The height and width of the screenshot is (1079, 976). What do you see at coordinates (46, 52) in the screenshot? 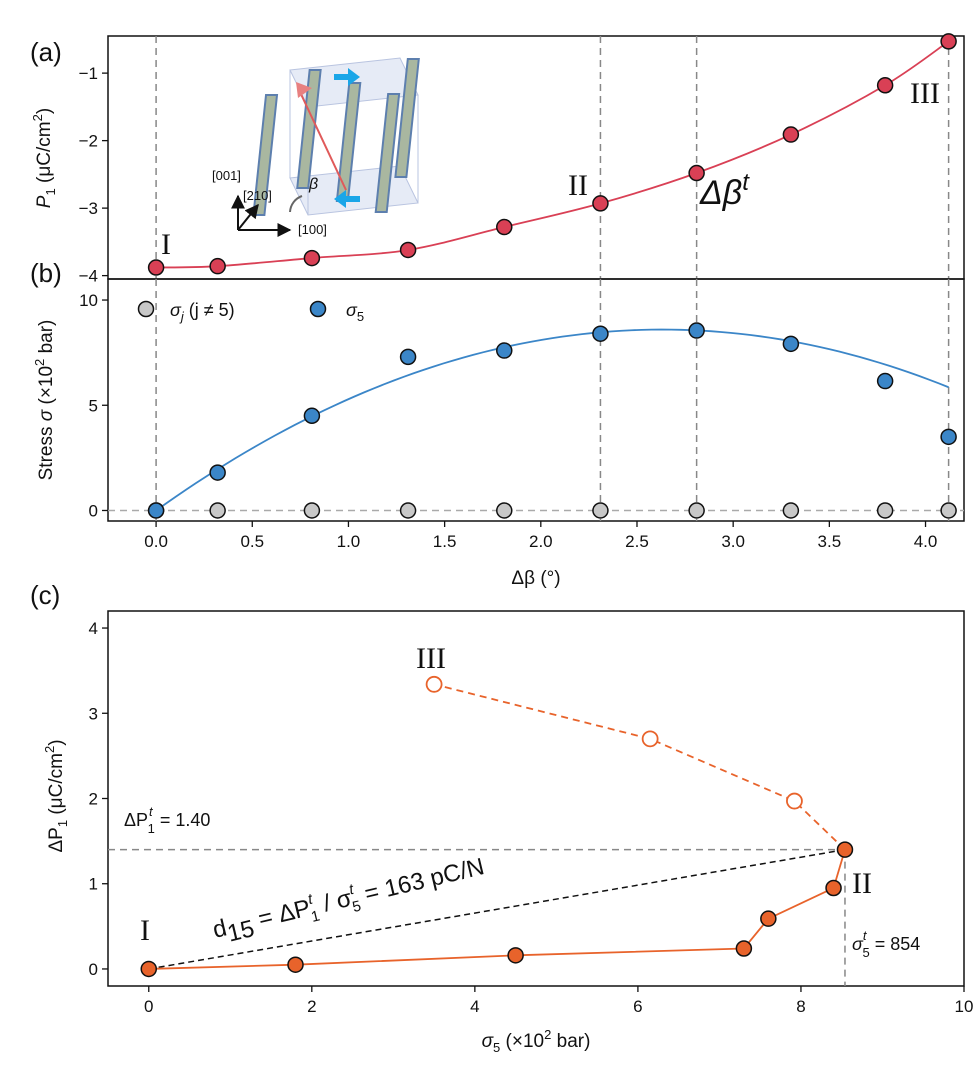
I see `panel-a-tag: (a)` at bounding box center [46, 52].